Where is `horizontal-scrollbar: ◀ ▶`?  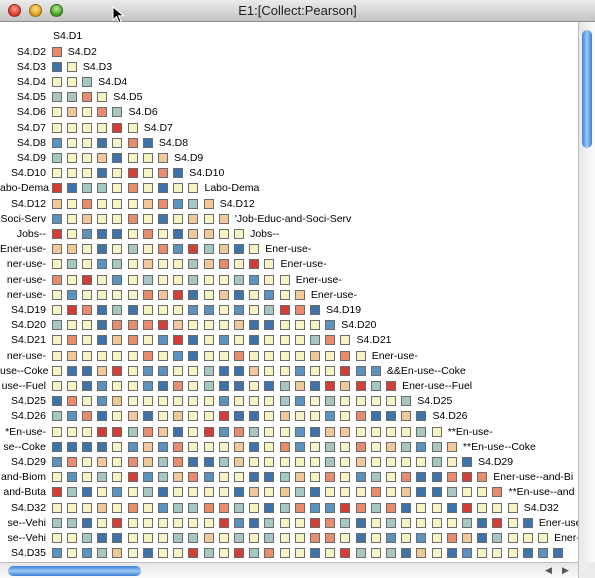 horizontal-scrollbar: ◀ ▶ is located at coordinates (289, 570).